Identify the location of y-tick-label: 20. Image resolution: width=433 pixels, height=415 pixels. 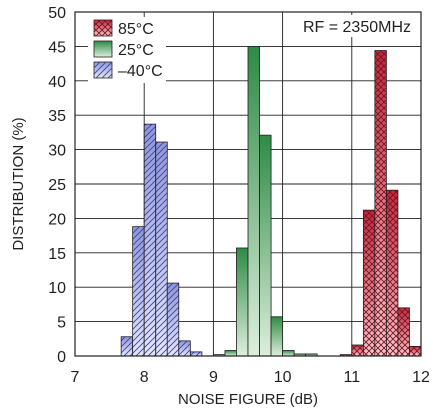
(57, 219).